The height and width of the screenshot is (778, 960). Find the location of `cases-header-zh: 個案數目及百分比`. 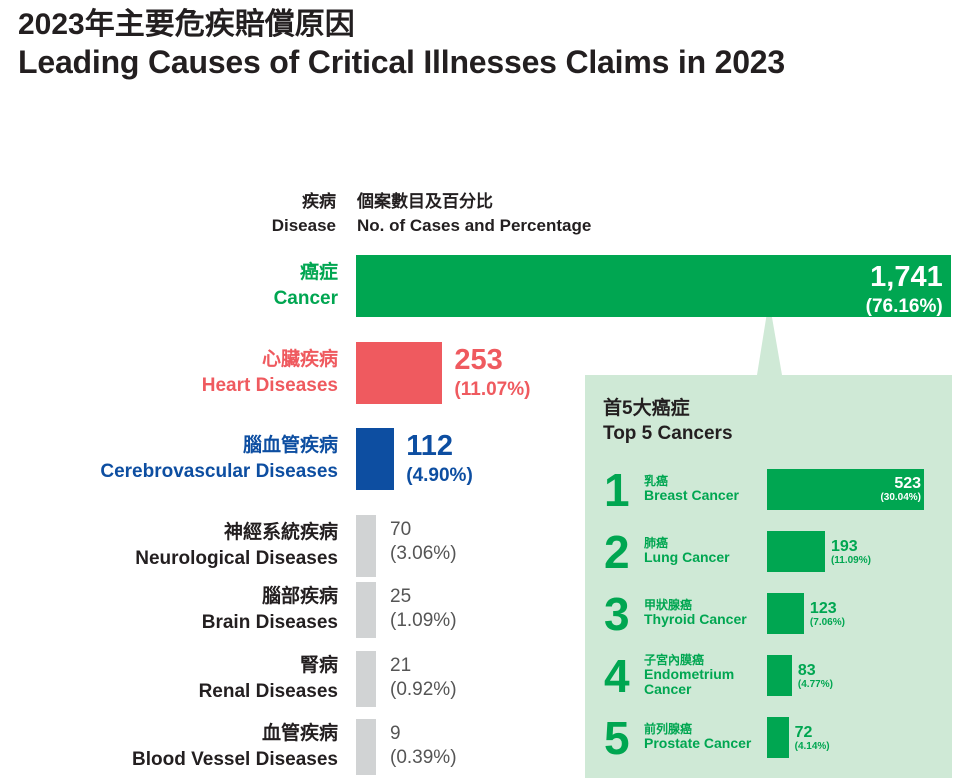

cases-header-zh: 個案數目及百分比 is located at coordinates (425, 201).